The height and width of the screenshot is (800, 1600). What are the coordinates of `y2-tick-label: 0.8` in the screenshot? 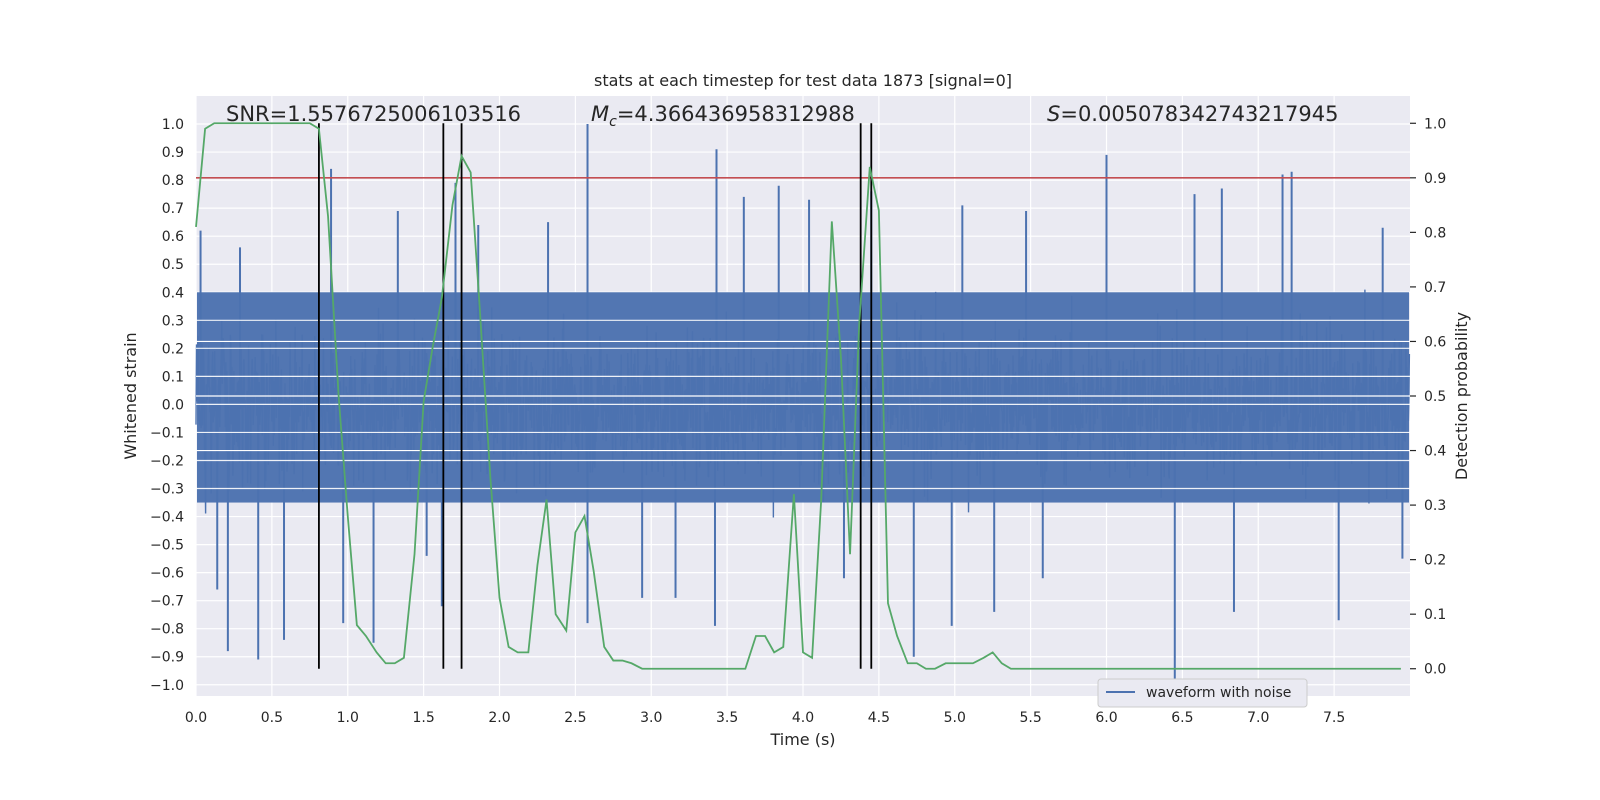 It's located at (1435, 233).